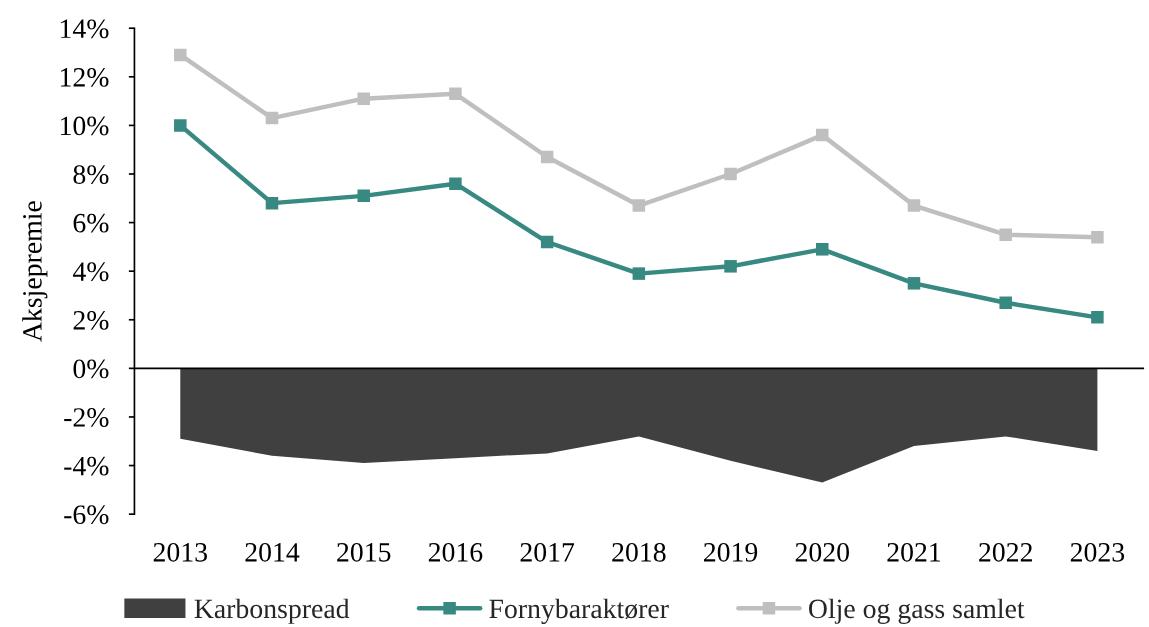 This screenshot has height=627, width=1149. I want to click on y-axis-title: Aksjepremie, so click(35, 271).